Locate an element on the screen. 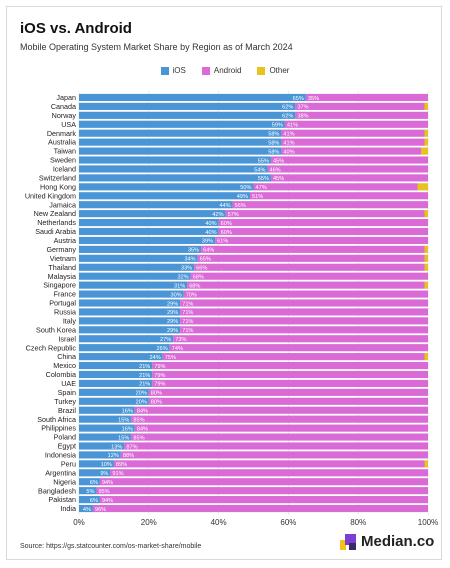 The height and width of the screenshot is (568, 450). category-label: Bangladesh is located at coordinates (57, 490).